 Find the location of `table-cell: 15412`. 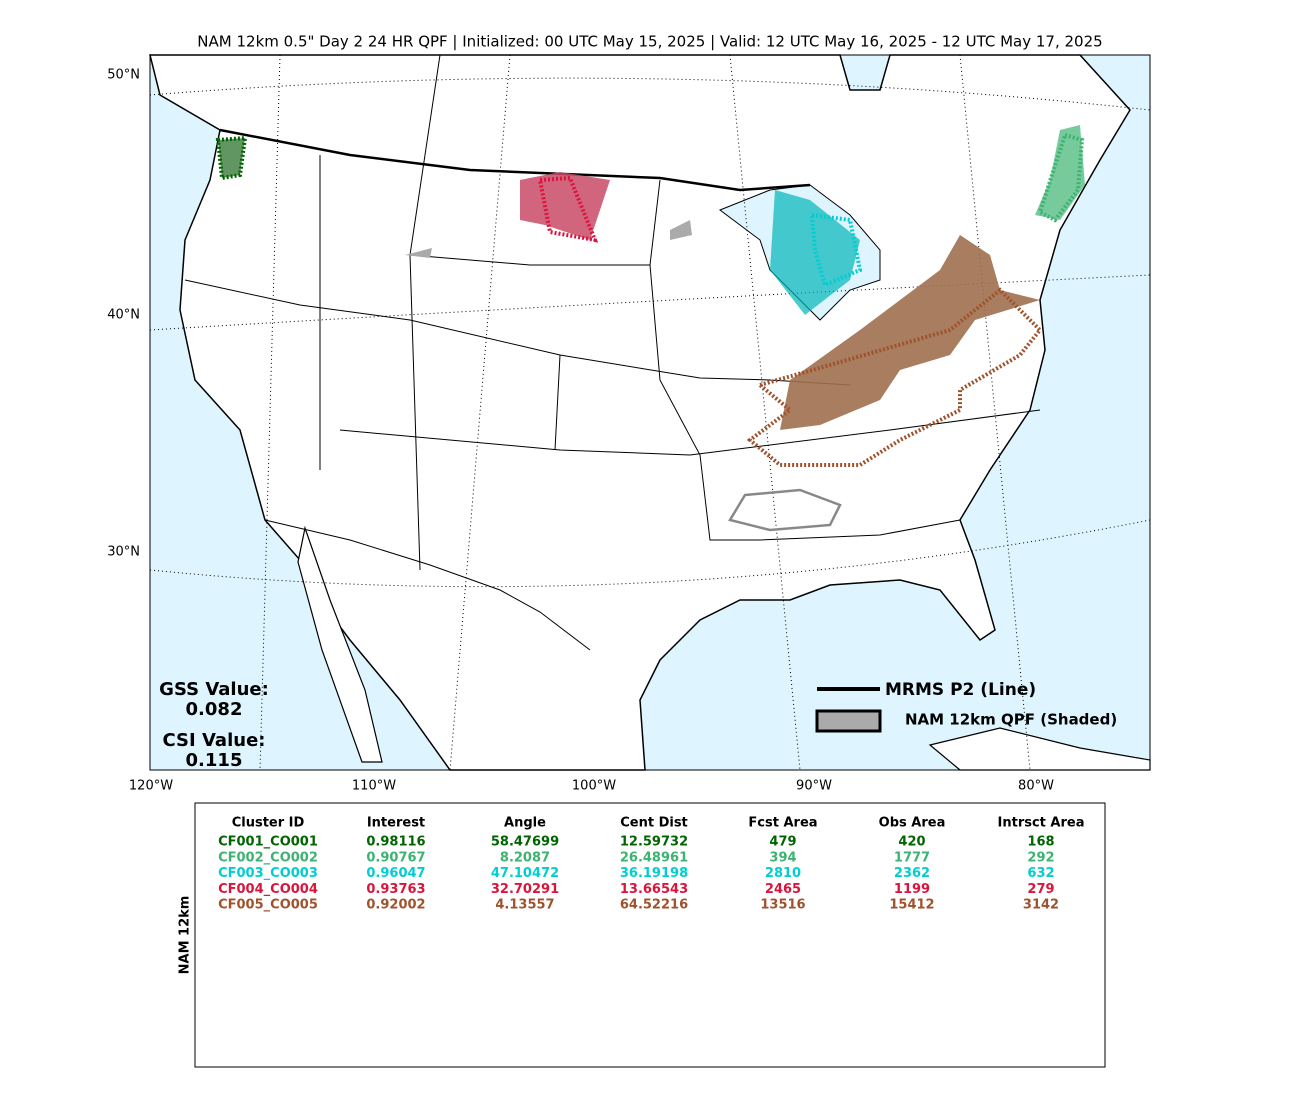

table-cell: 15412 is located at coordinates (911, 905).